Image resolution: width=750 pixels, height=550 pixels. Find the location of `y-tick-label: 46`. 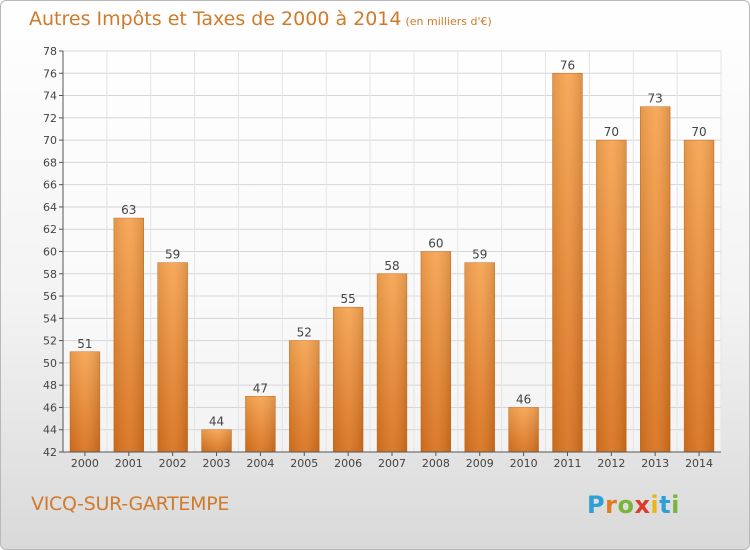

y-tick-label: 46 is located at coordinates (50, 407).